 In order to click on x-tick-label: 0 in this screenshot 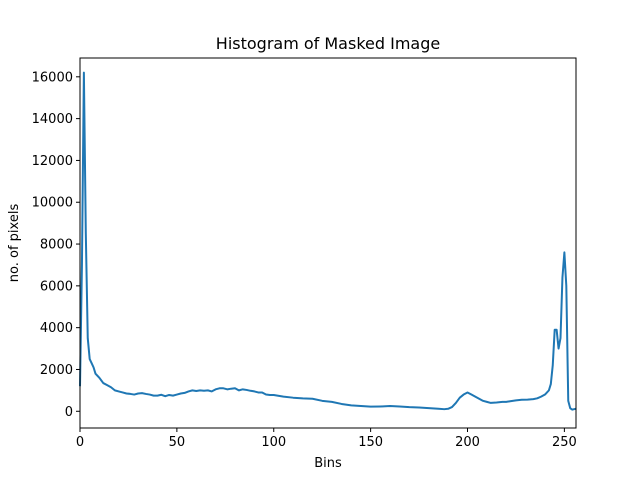, I will do `click(80, 442)`.